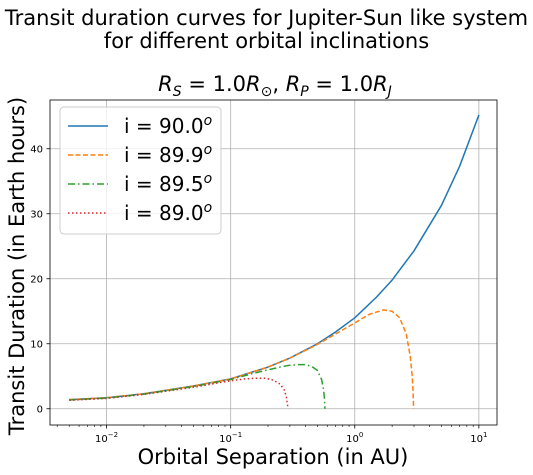 The width and height of the screenshot is (533, 475). What do you see at coordinates (168, 183) in the screenshot?
I see `legend-label-3: i = 89.5o` at bounding box center [168, 183].